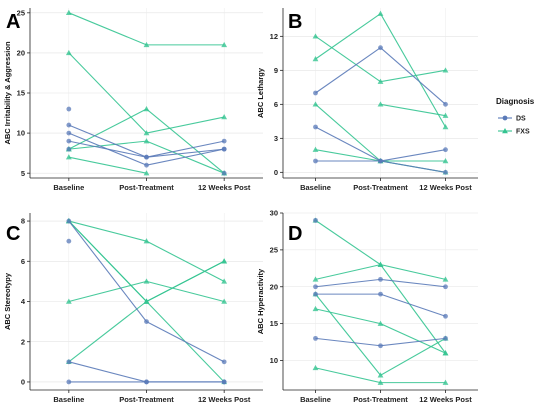  I want to click on y-axis-title: ABC Hyperactivity, so click(260, 301).